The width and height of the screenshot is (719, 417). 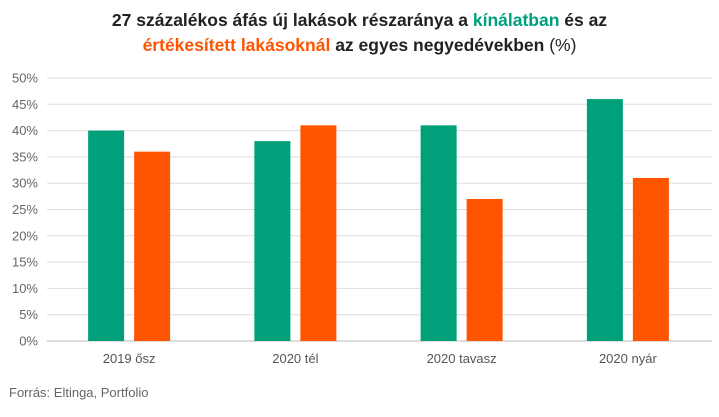 I want to click on title-text: az egyes negyedévekben, so click(x=440, y=45).